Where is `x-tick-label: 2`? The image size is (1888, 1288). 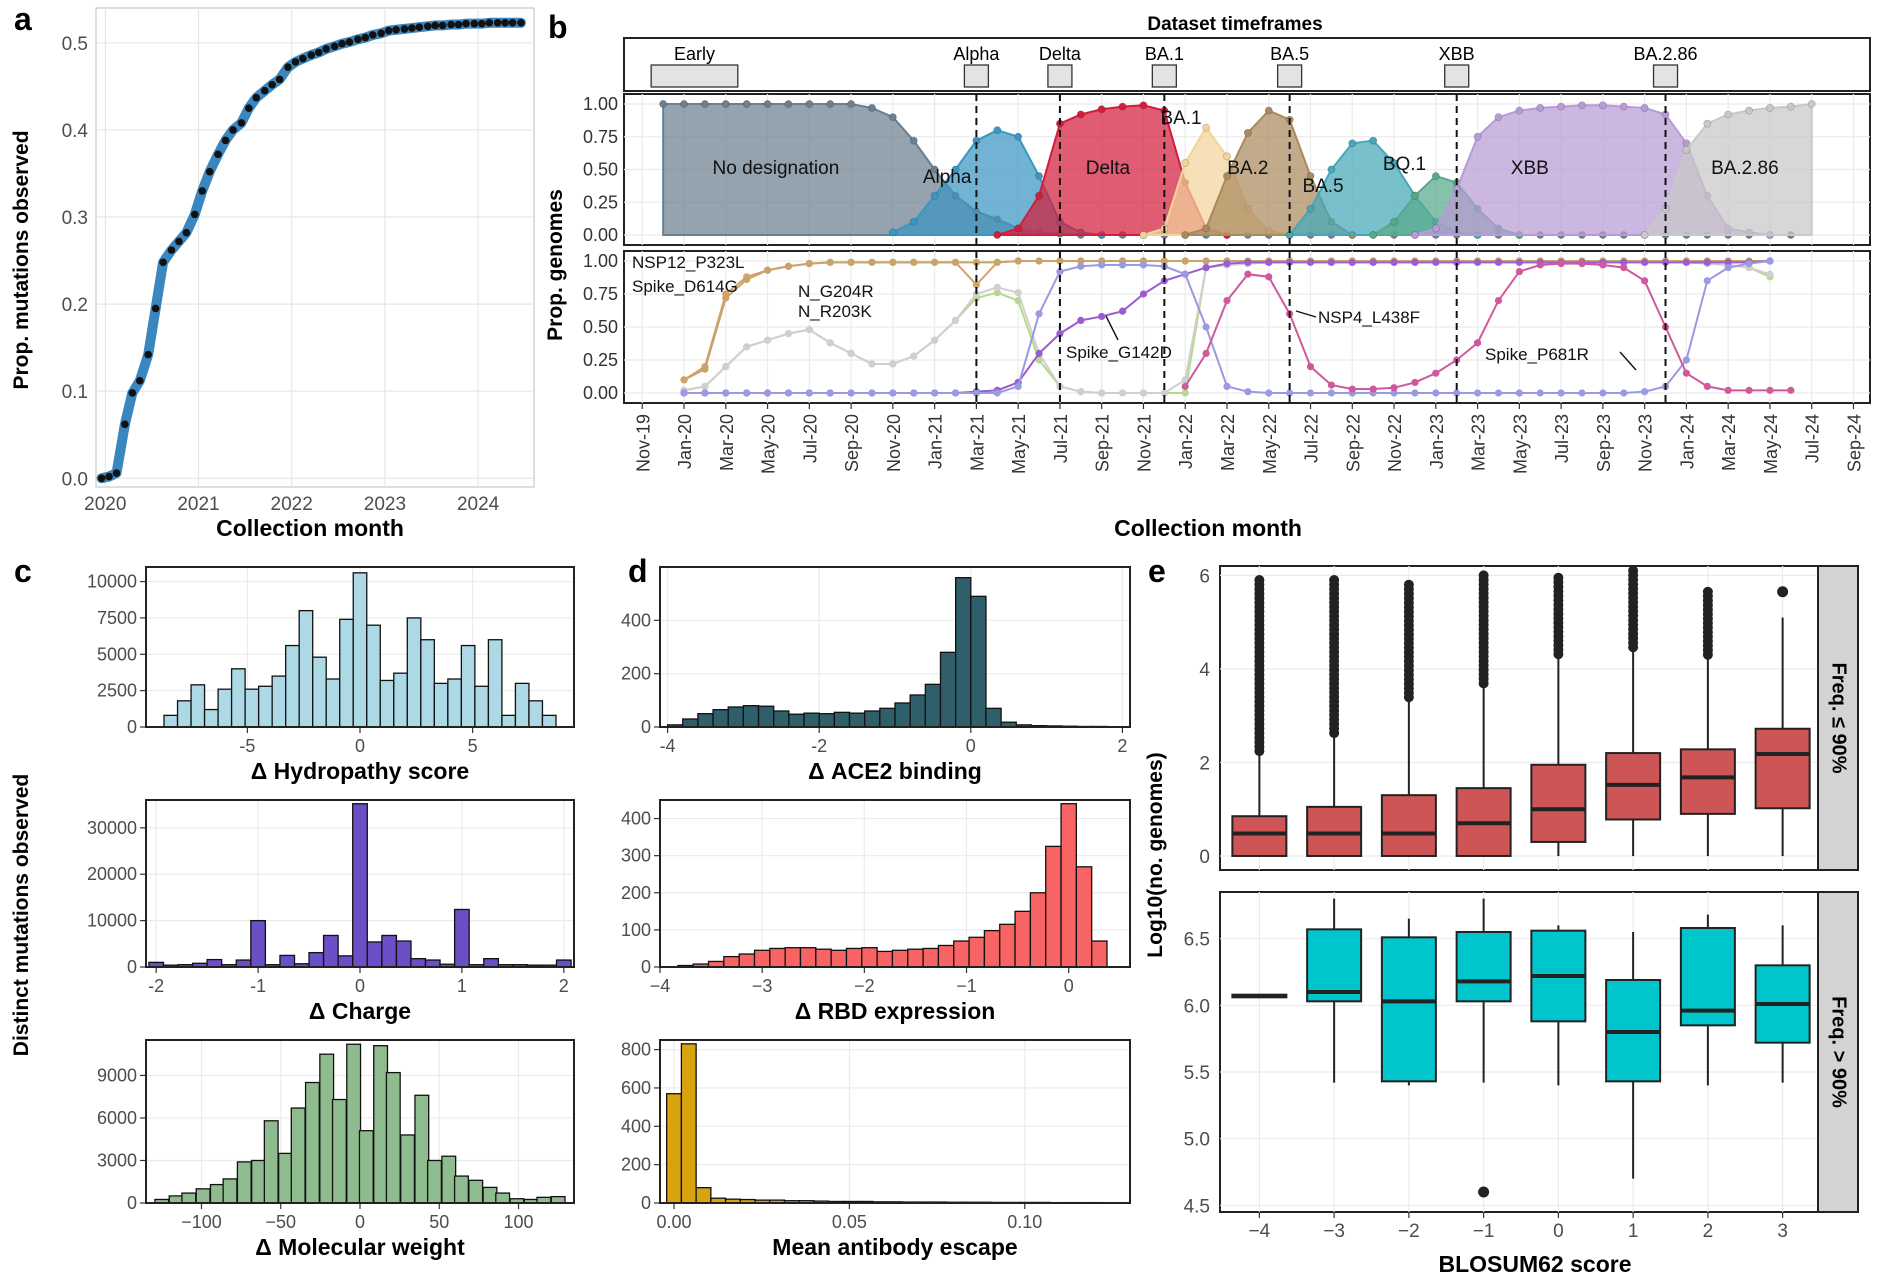
x-tick-label: 2 is located at coordinates (564, 986).